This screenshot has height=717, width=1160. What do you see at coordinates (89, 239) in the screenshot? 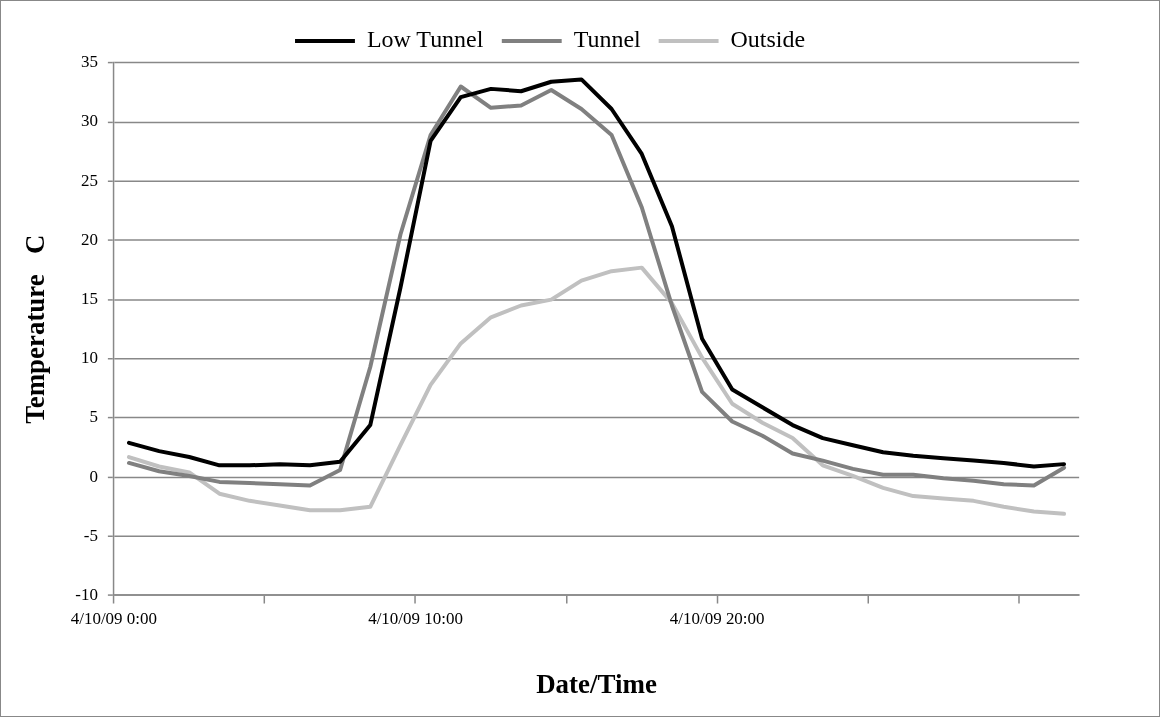
I see `y-tick-label: 20` at bounding box center [89, 239].